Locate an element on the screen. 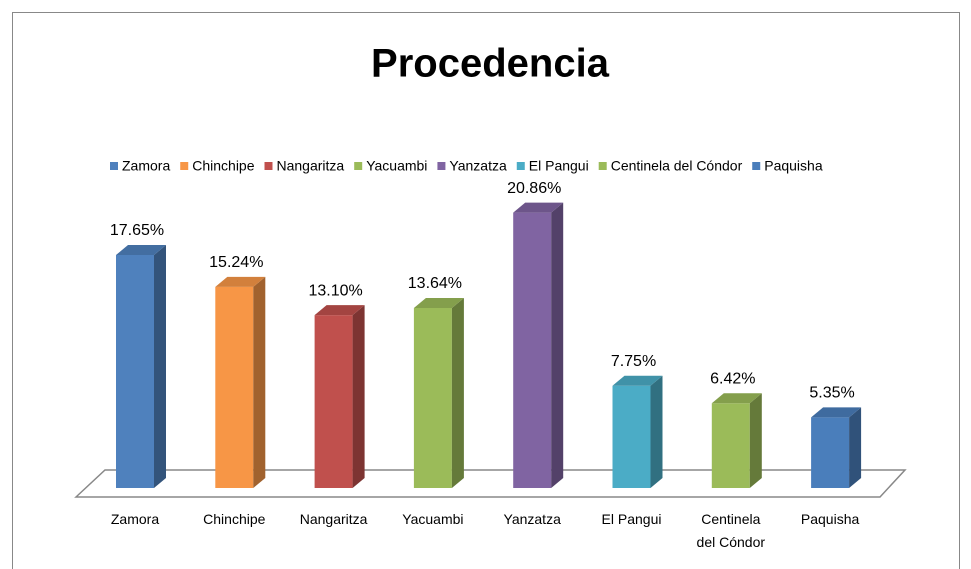 The height and width of the screenshot is (569, 971). legend-label: Chinchipe is located at coordinates (223, 166).